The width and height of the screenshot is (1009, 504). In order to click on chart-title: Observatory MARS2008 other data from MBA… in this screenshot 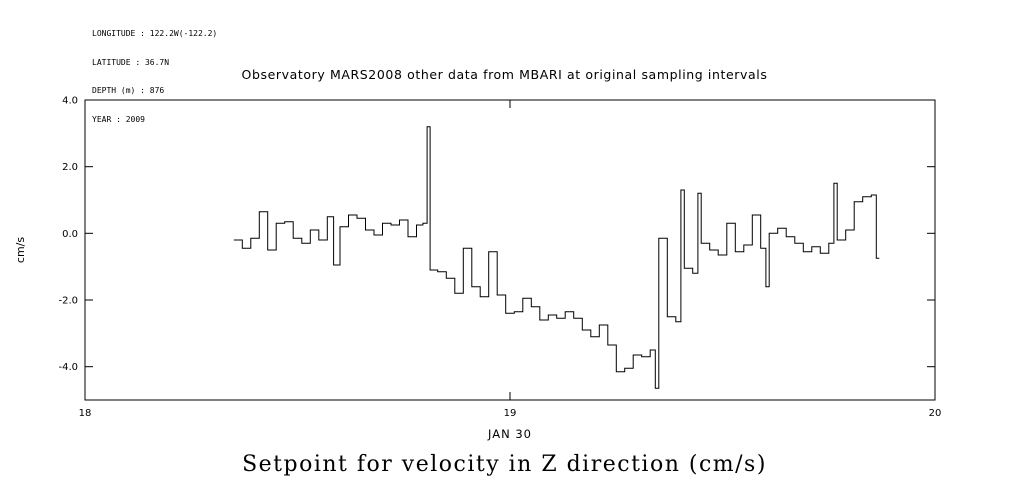, I will do `click(504, 74)`.